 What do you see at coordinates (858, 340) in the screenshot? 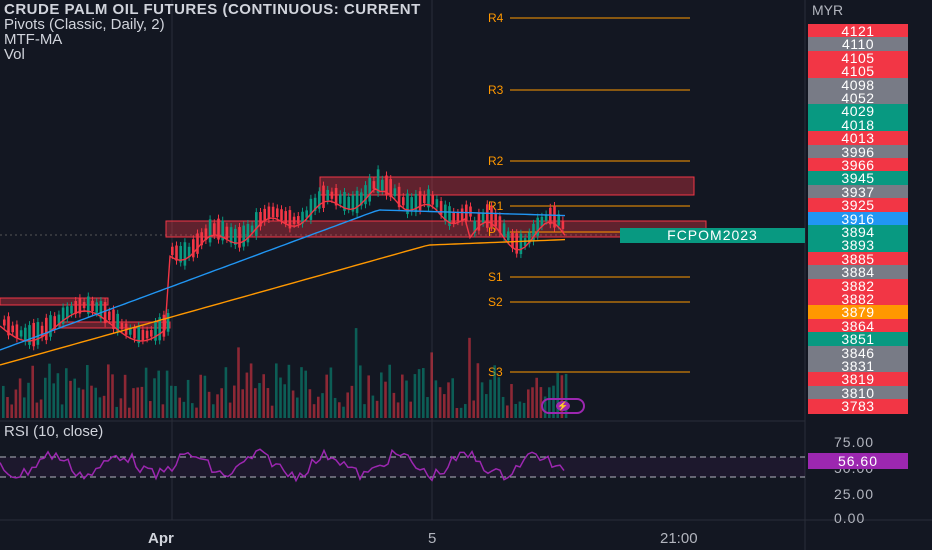
I see `price-label: 3851` at bounding box center [858, 340].